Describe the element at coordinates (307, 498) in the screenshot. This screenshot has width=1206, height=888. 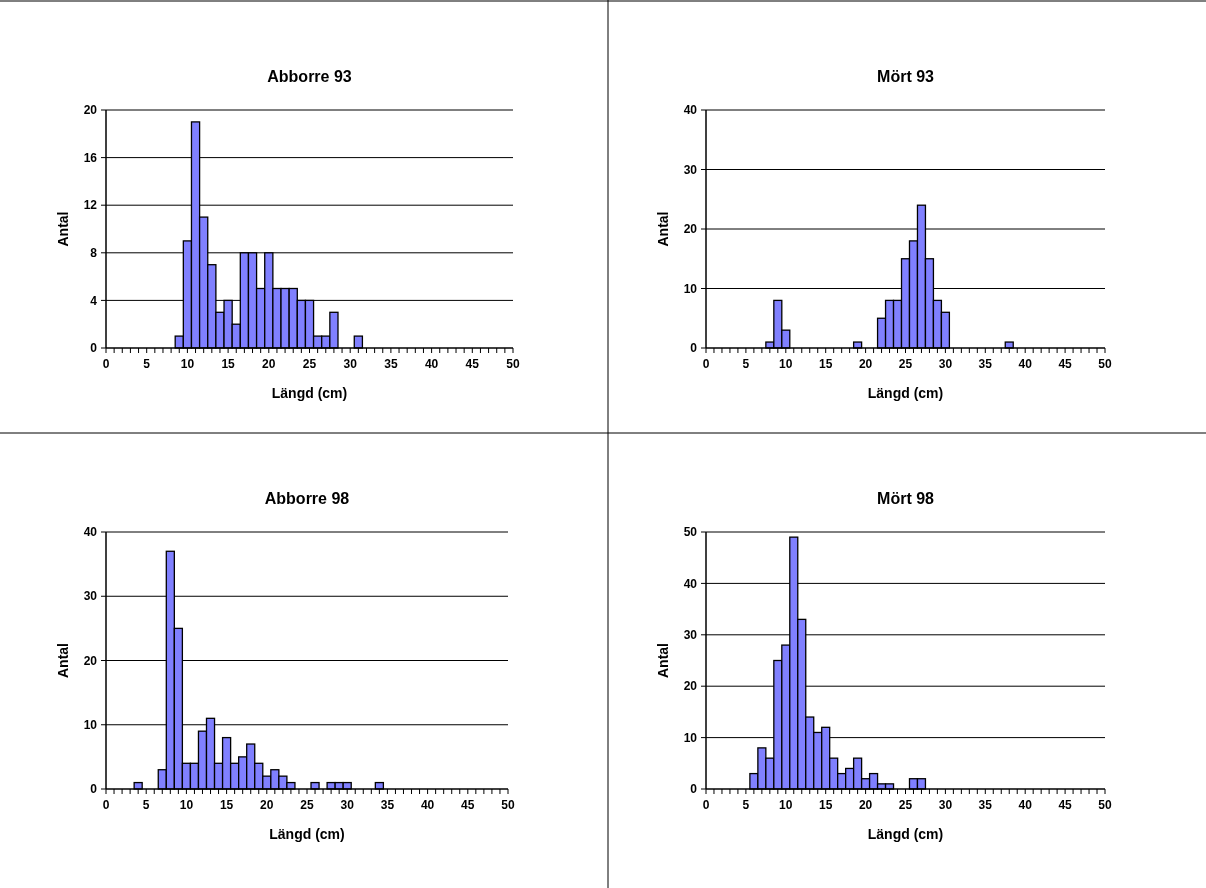
I see `chart-title: Abborre 98` at that location.